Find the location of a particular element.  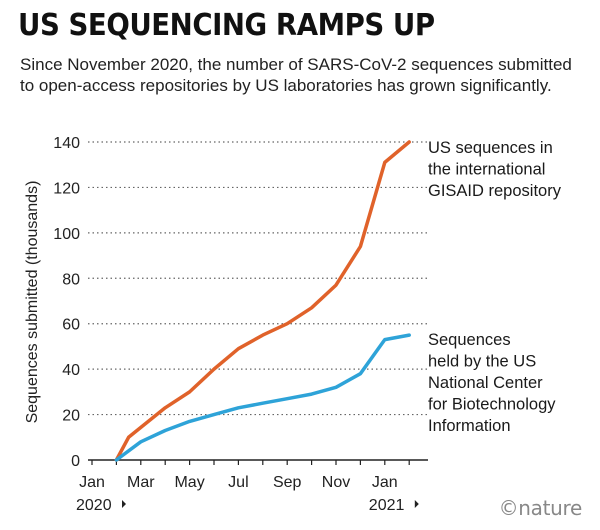

x-tick-label: Jul is located at coordinates (238, 482).